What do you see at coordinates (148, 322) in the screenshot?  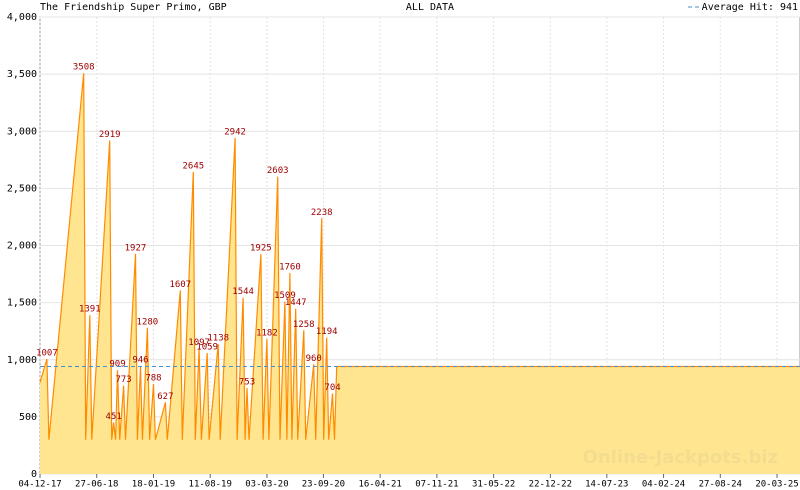 I see `data-label: 1280` at bounding box center [148, 322].